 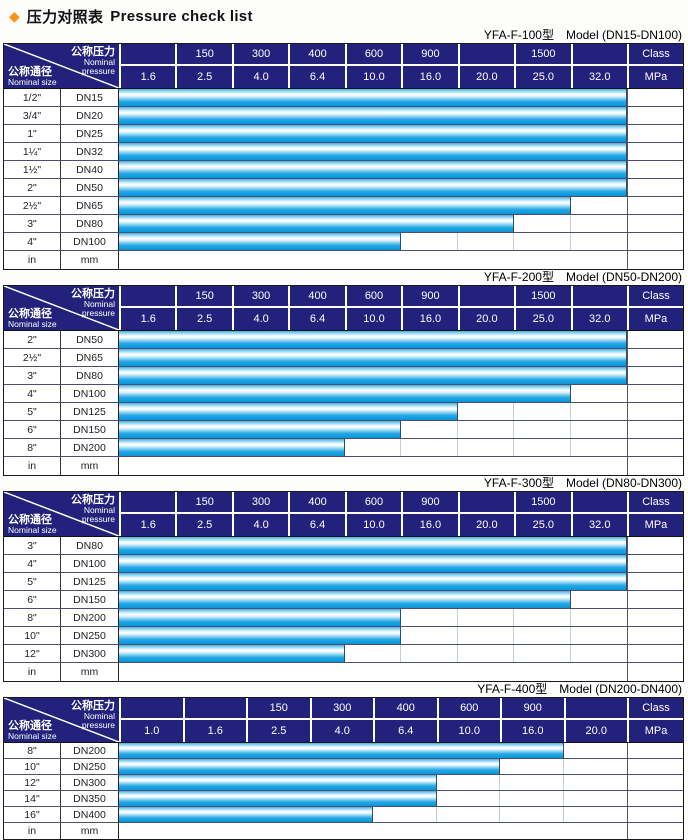 What do you see at coordinates (32, 635) in the screenshot?
I see `size-inch-cell: 10"` at bounding box center [32, 635].